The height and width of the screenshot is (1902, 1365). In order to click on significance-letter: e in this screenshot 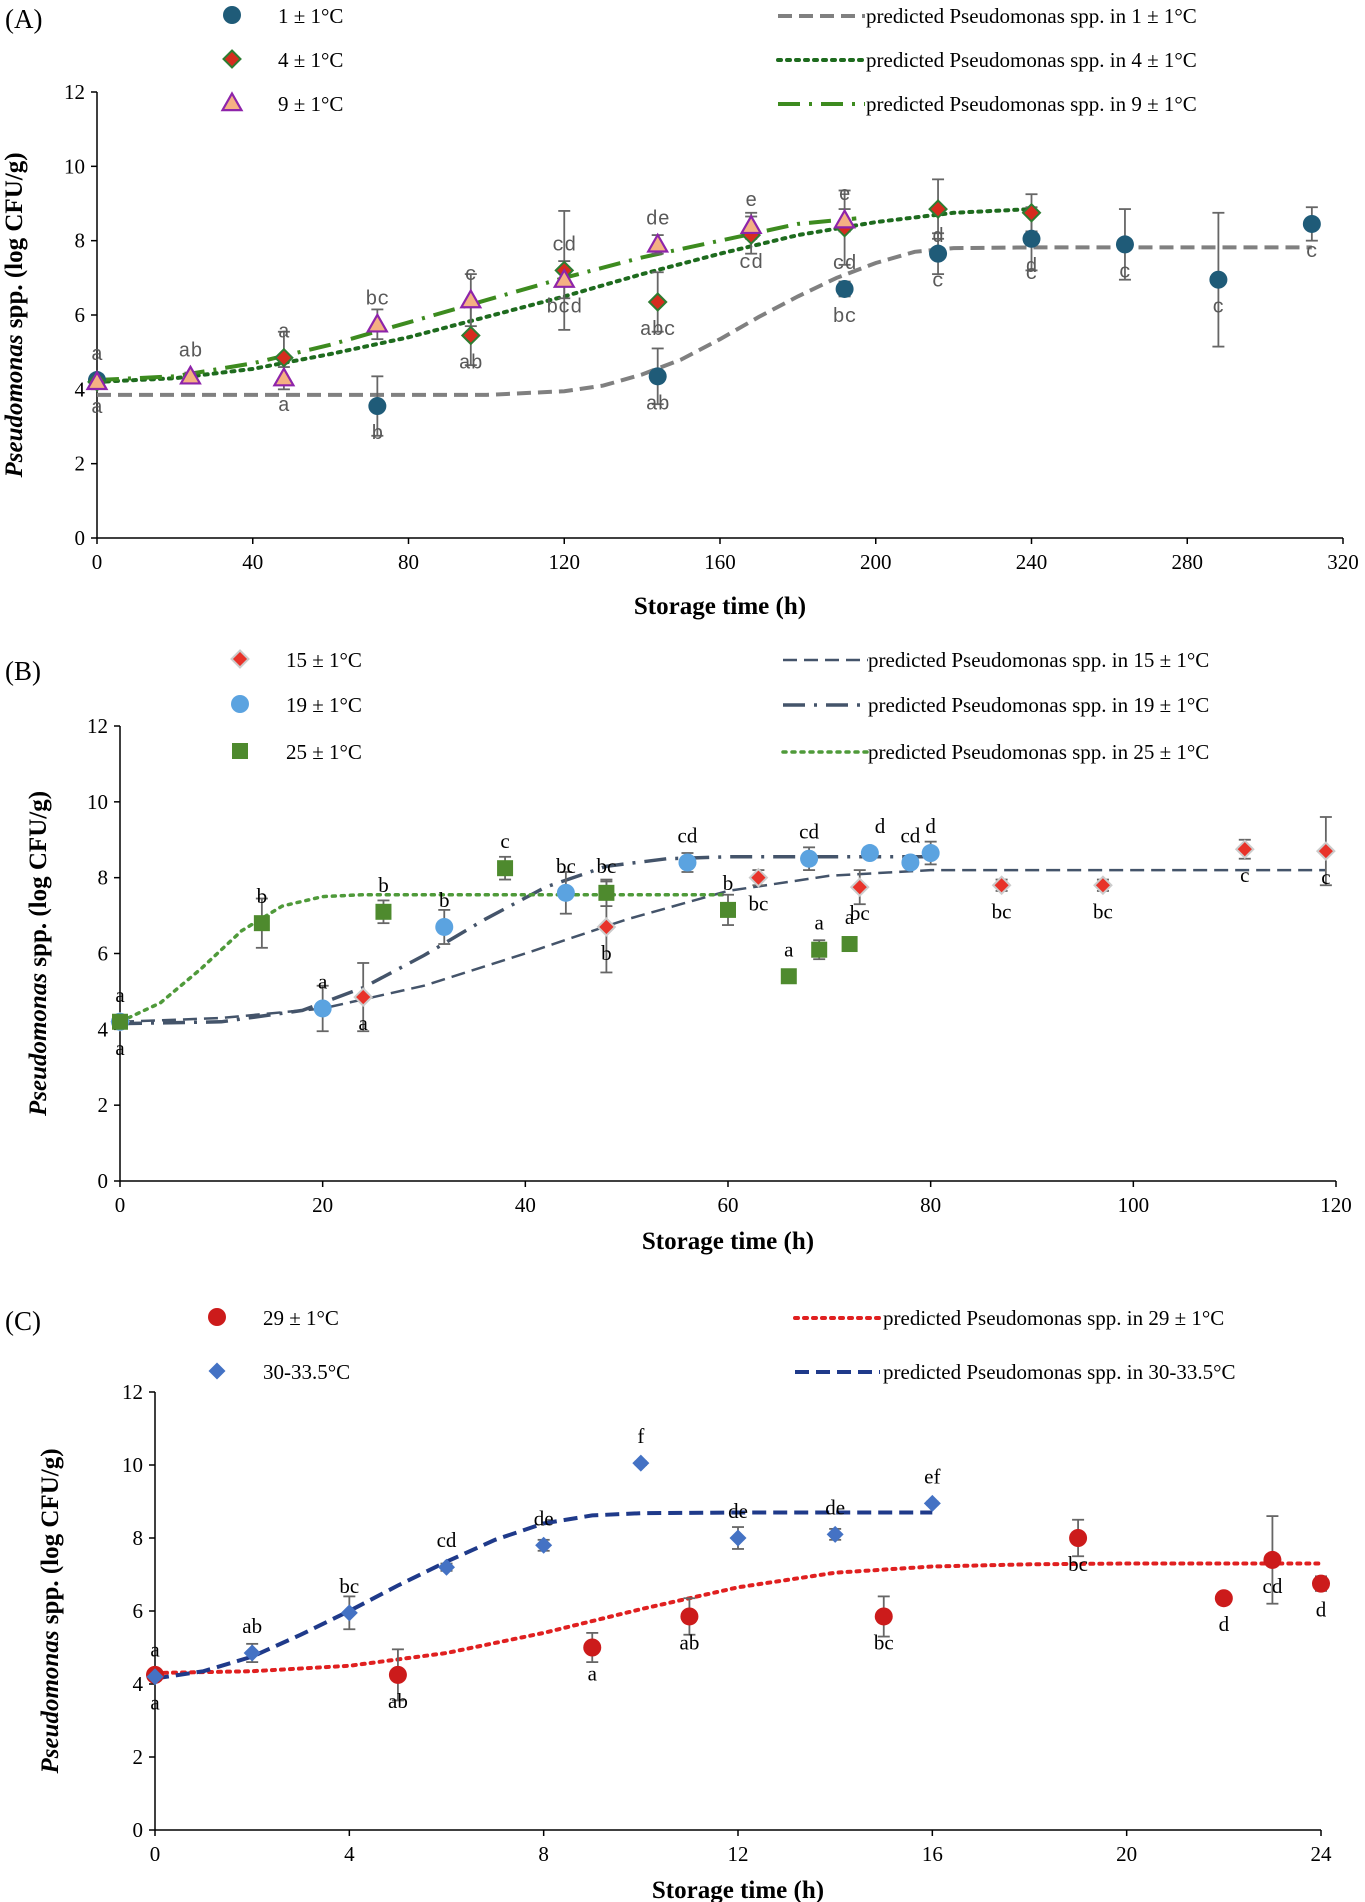, I will do `click(751, 201)`.